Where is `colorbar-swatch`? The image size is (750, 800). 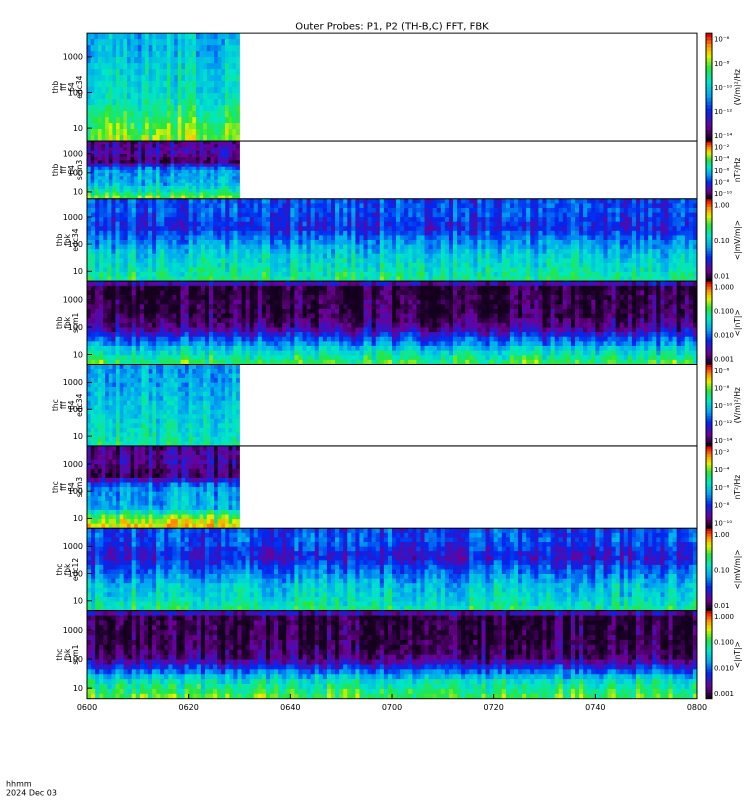
colorbar-swatch is located at coordinates (709, 49).